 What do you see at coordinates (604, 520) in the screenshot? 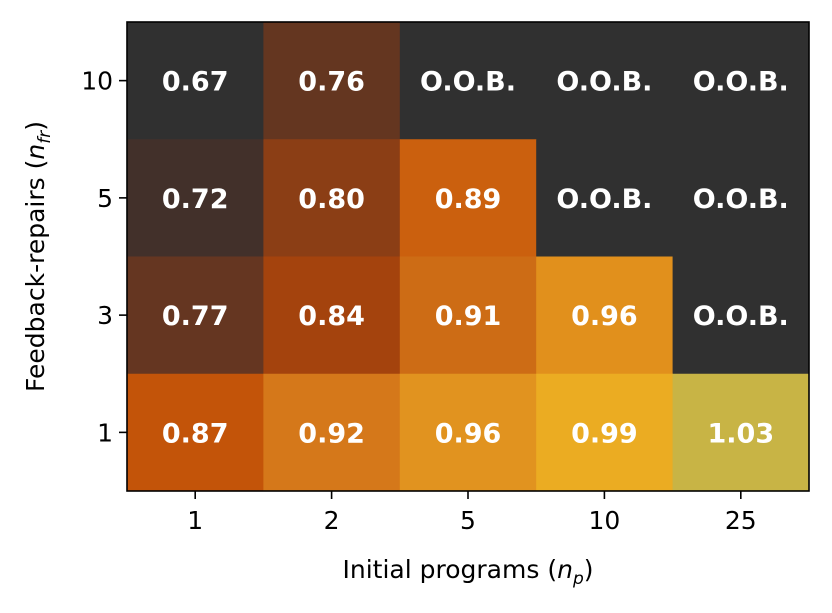
I see `x-tick-label: 10` at bounding box center [604, 520].